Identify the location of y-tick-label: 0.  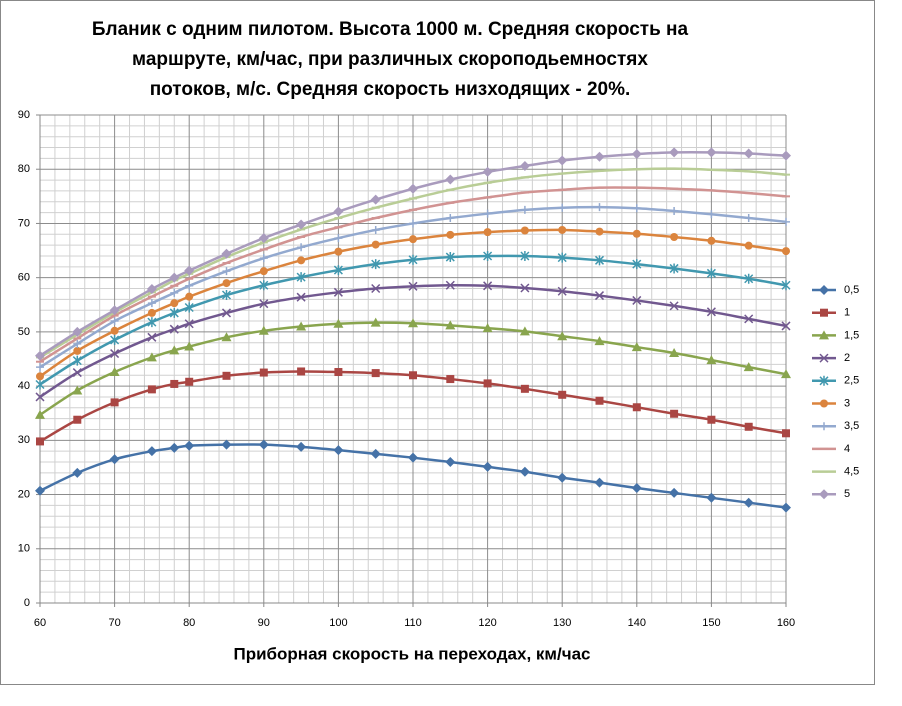
(27, 603).